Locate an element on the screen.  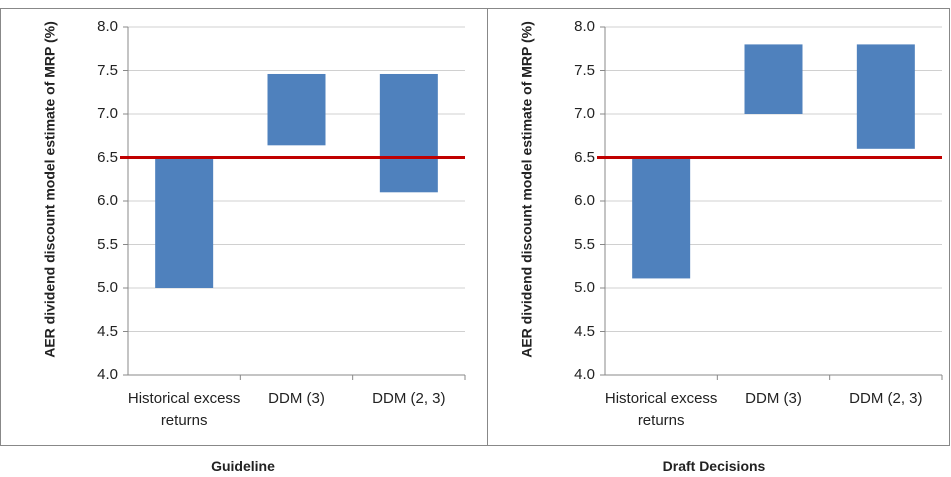
x-axis-title: Guideline is located at coordinates (243, 466).